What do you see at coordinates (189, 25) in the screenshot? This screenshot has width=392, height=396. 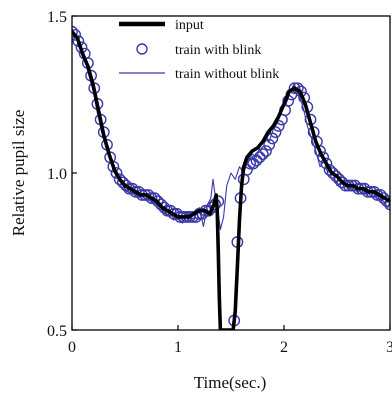 I see `legend-label-input: input` at bounding box center [189, 25].